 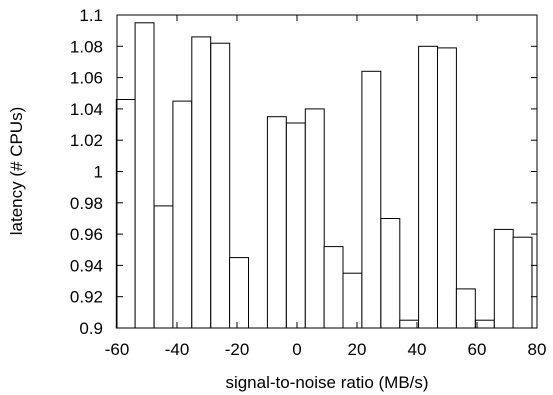 I want to click on y-tick-label: 1.04, so click(x=86, y=109).